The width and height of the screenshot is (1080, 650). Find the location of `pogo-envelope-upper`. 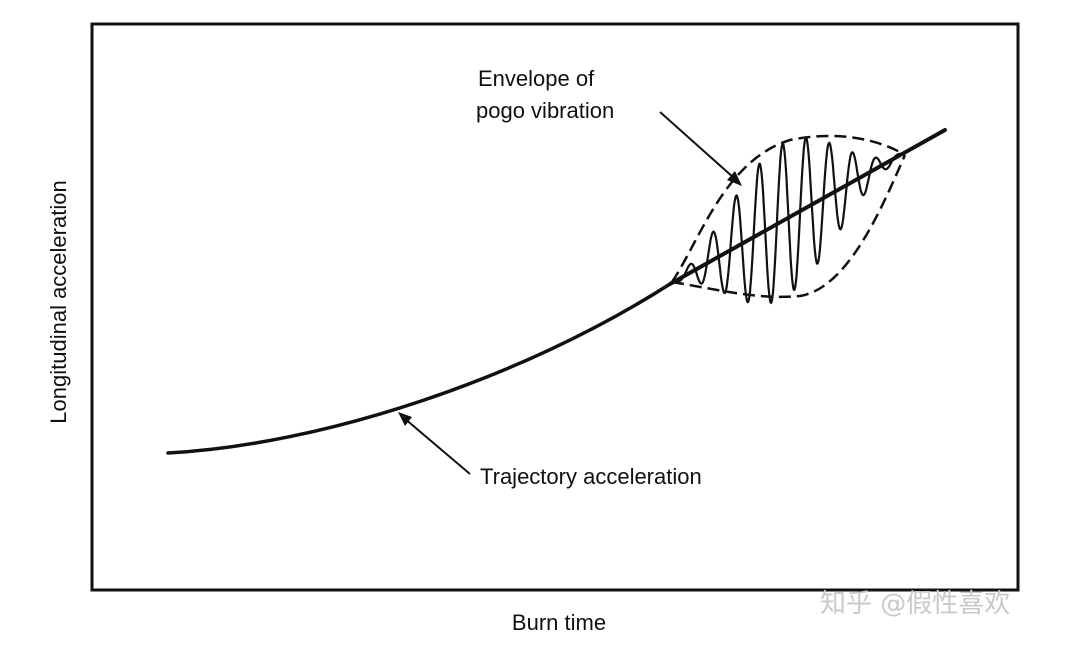

pogo-envelope-upper is located at coordinates (788, 208).